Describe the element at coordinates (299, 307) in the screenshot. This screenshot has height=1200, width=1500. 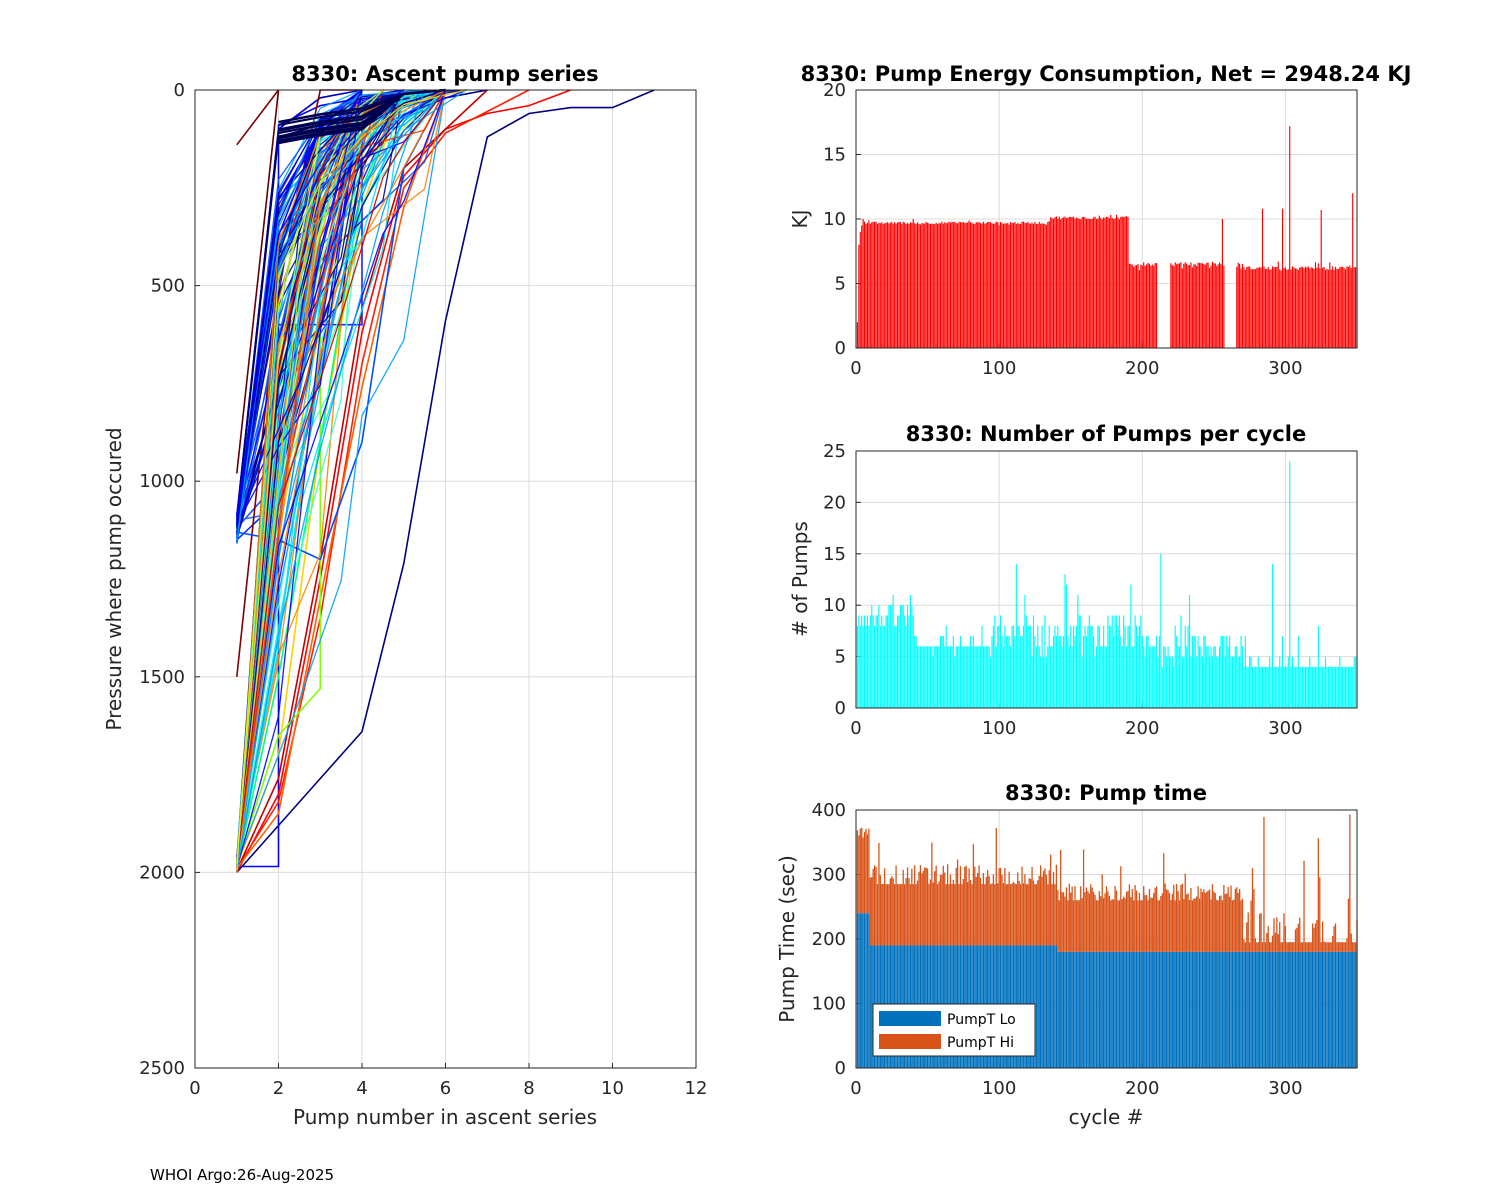
I see `profile-line` at that location.